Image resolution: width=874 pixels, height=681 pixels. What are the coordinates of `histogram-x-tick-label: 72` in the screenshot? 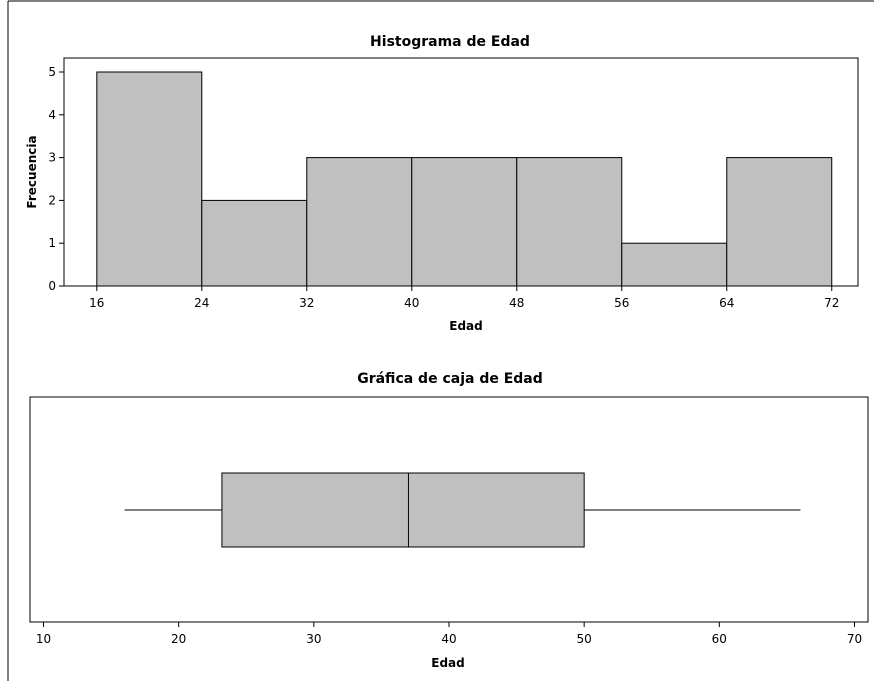 It's located at (831, 303).